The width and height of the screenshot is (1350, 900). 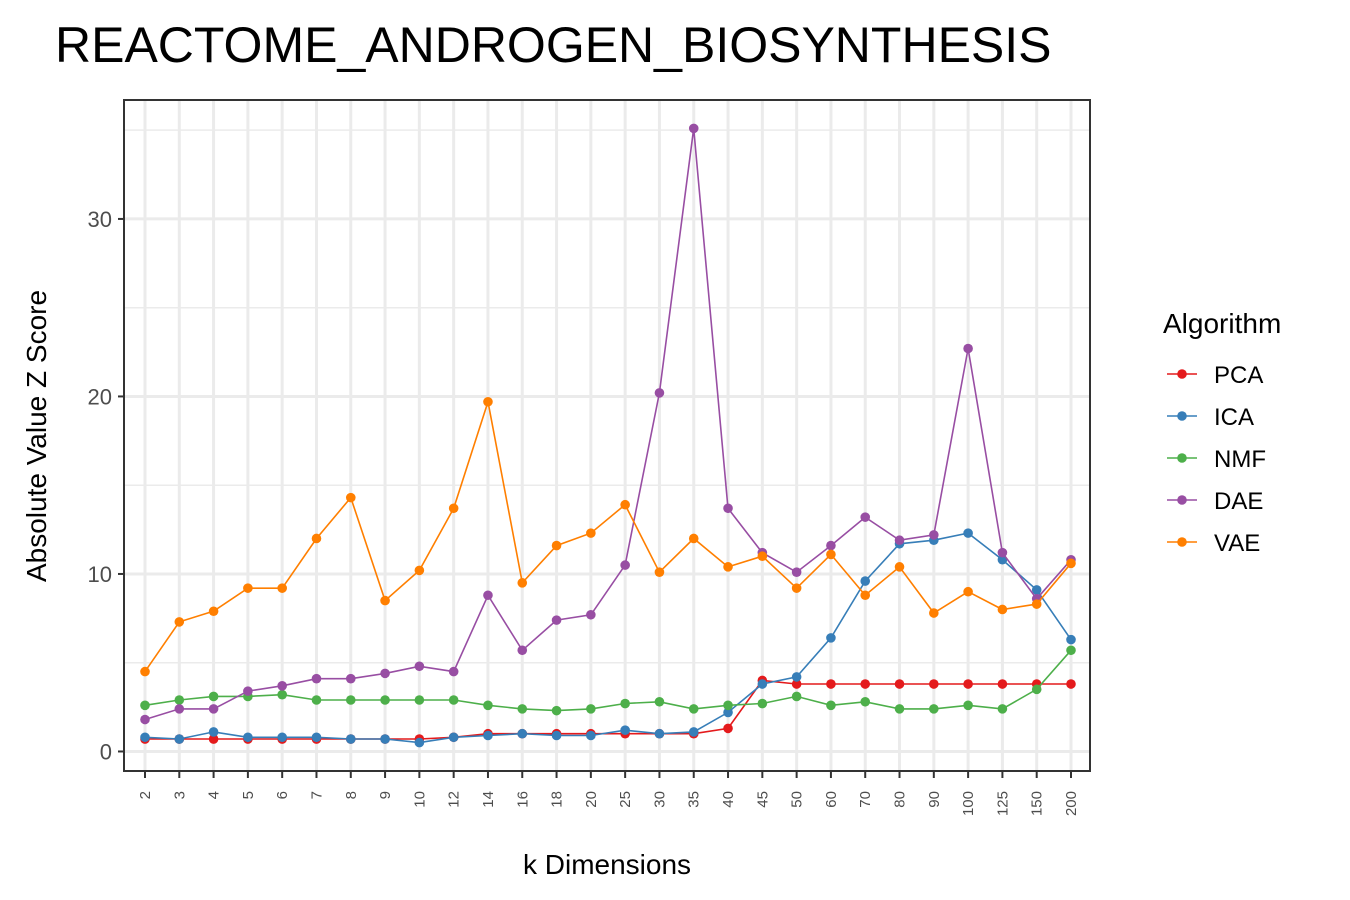 What do you see at coordinates (385, 795) in the screenshot?
I see `x-tick-label: 9` at bounding box center [385, 795].